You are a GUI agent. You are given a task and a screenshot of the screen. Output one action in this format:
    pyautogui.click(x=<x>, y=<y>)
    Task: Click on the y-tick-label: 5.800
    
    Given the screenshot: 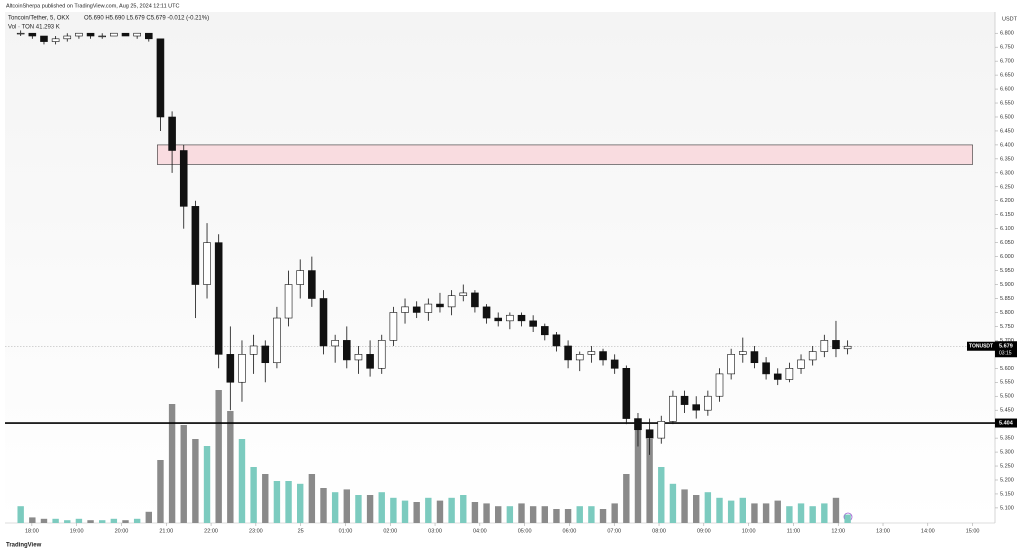 What is the action you would take?
    pyautogui.click(x=1007, y=313)
    